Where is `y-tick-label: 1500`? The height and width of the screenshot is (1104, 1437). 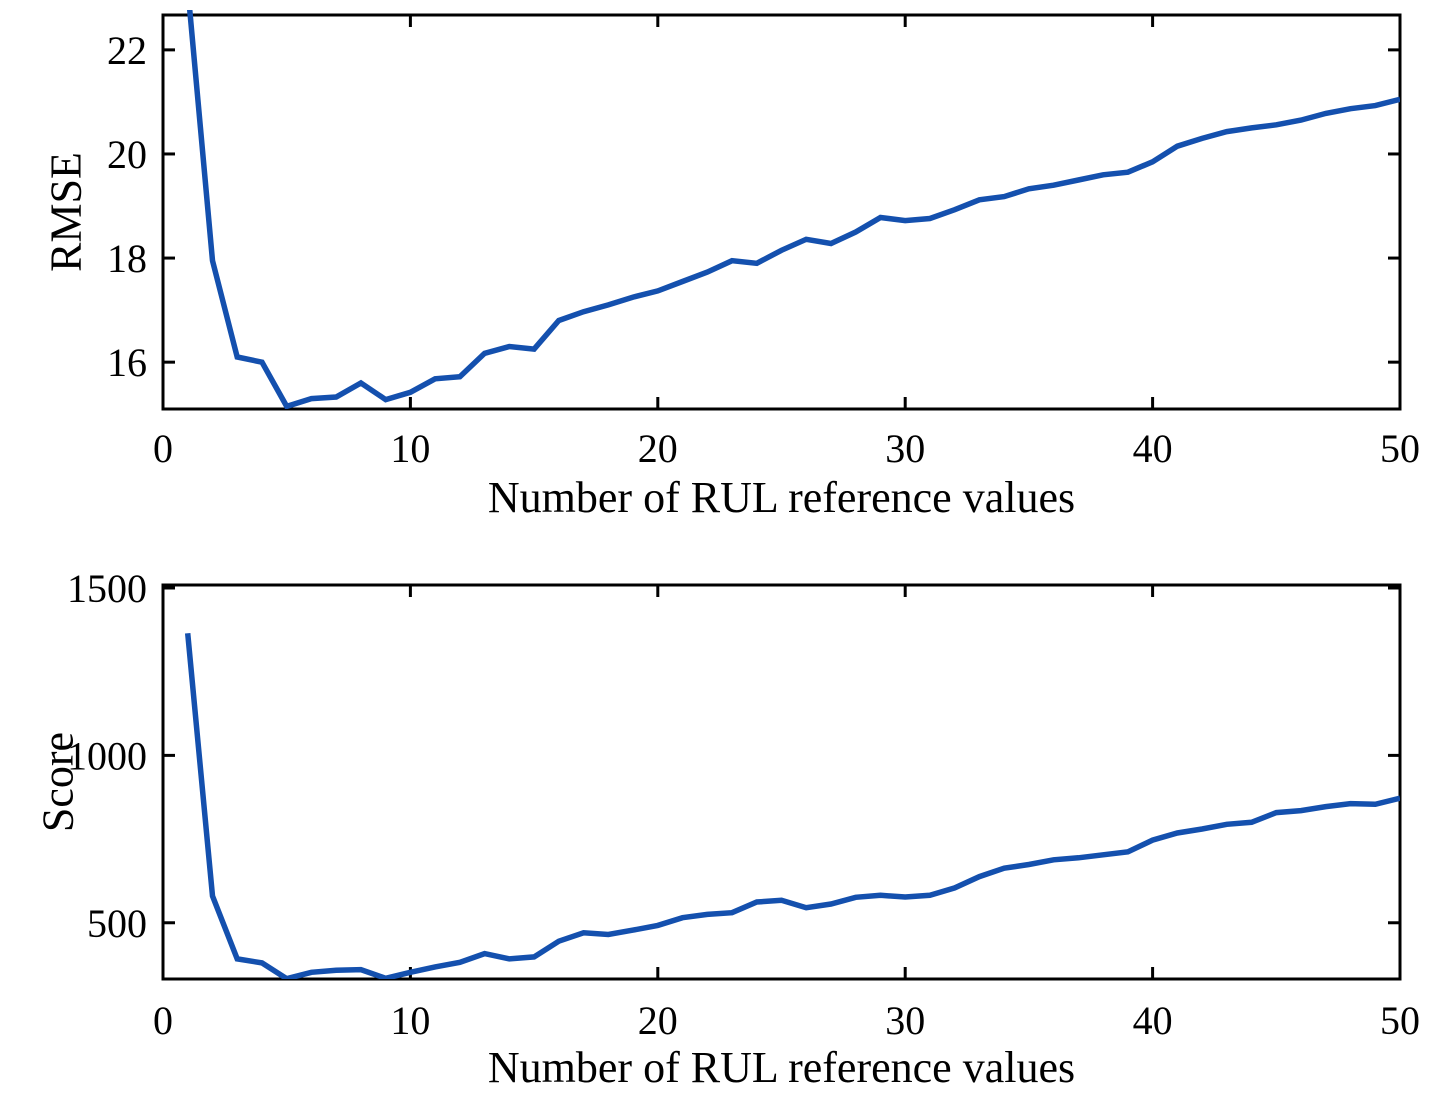 y-tick-label: 1500 is located at coordinates (107, 588).